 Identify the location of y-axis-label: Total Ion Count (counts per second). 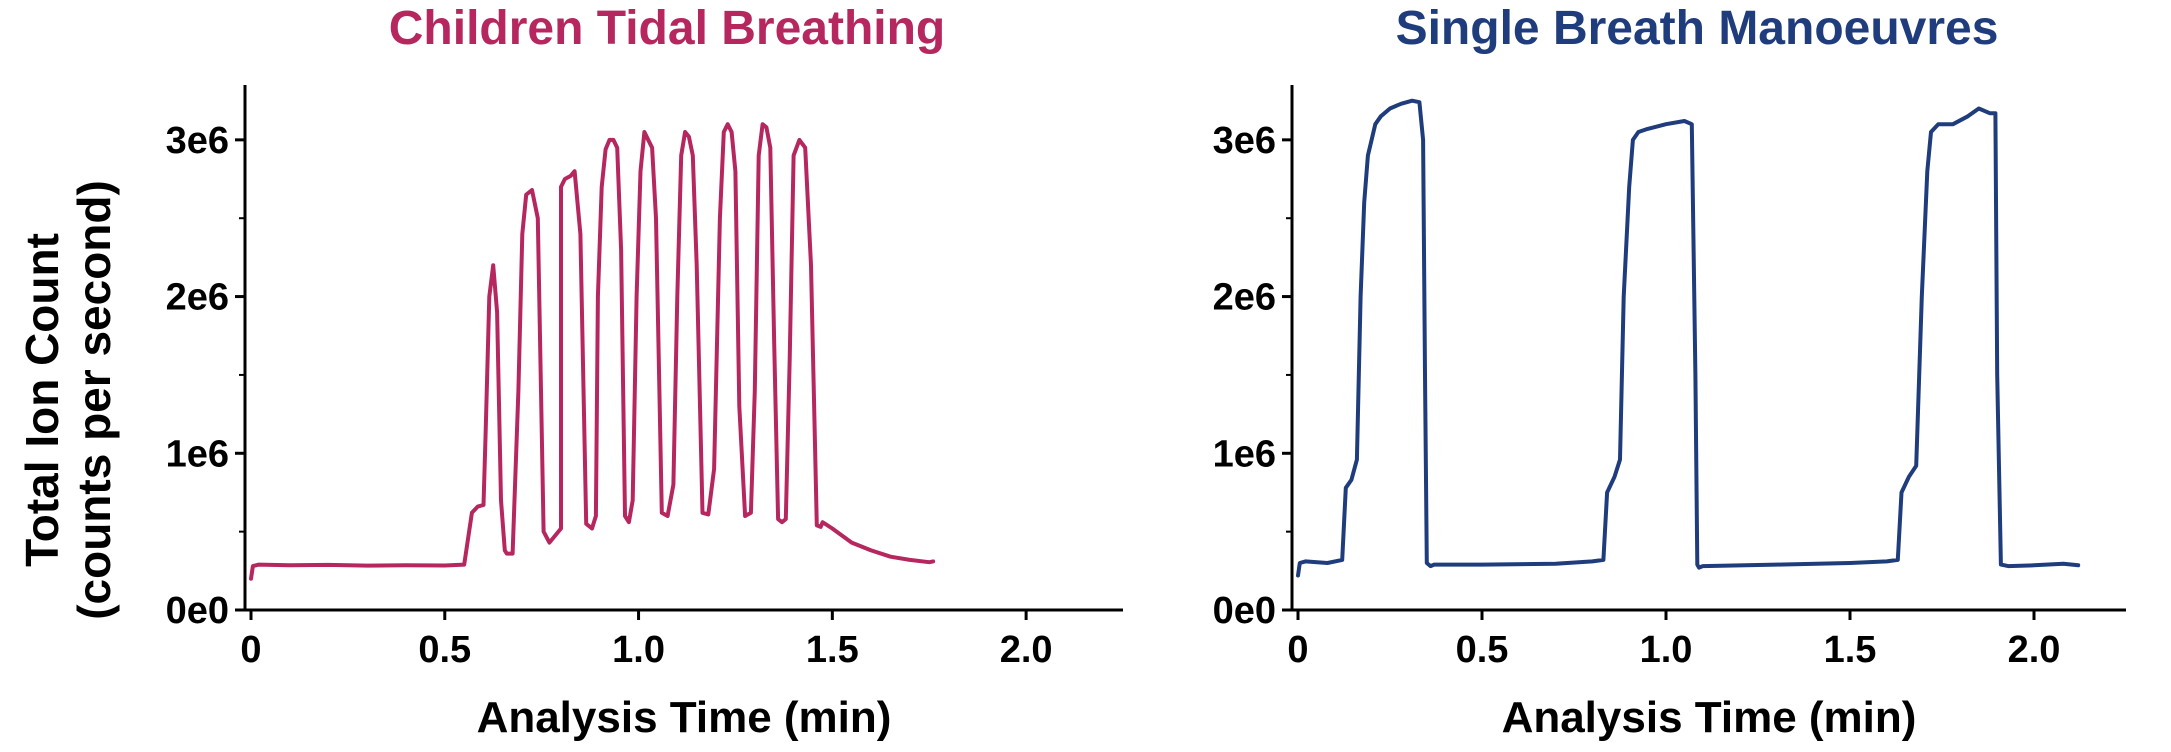
(68, 400).